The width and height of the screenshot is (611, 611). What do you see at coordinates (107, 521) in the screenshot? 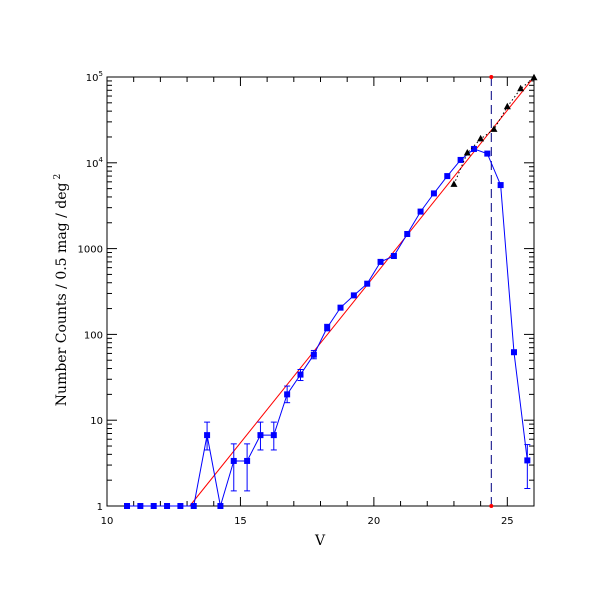
I see `x-tick-label: 10` at bounding box center [107, 521].